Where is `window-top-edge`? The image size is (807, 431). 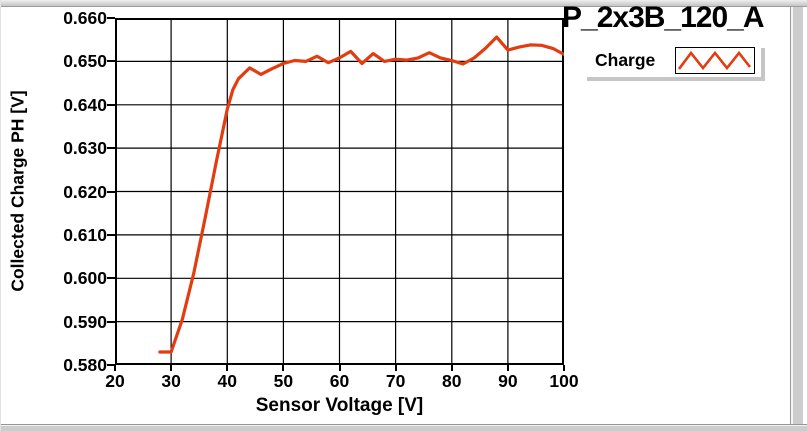 window-top-edge is located at coordinates (404, 3).